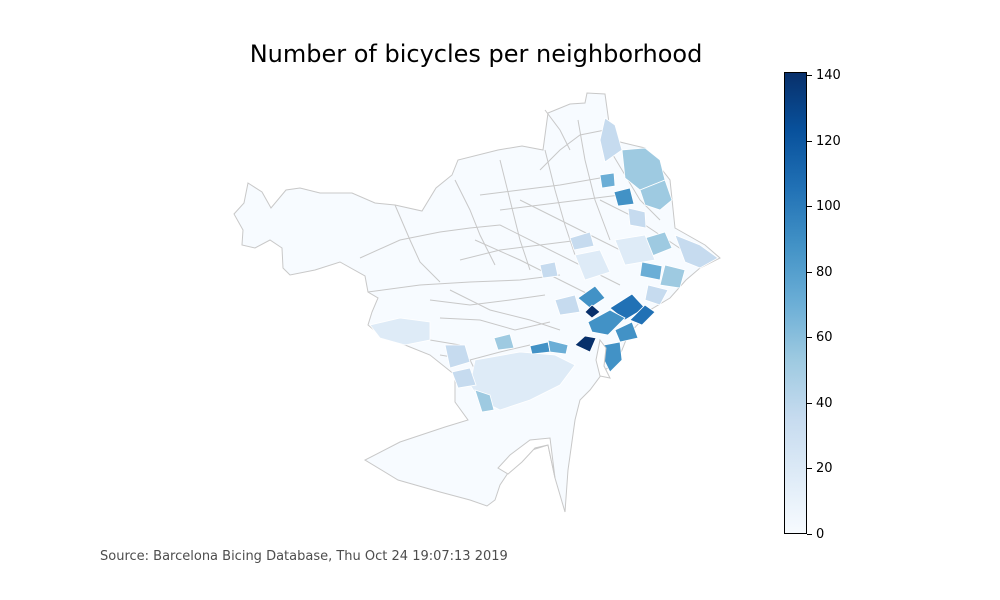 The height and width of the screenshot is (600, 1000). Describe the element at coordinates (828, 141) in the screenshot. I see `colorbar-tick-label: 120` at that location.